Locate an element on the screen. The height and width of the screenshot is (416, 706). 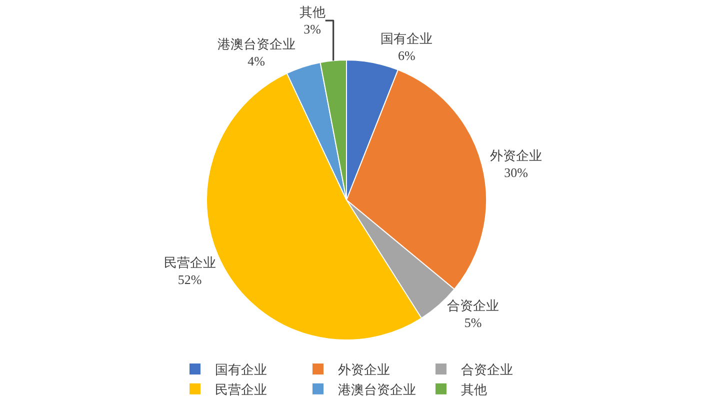
slice-label: 合资企业 is located at coordinates (473, 306).